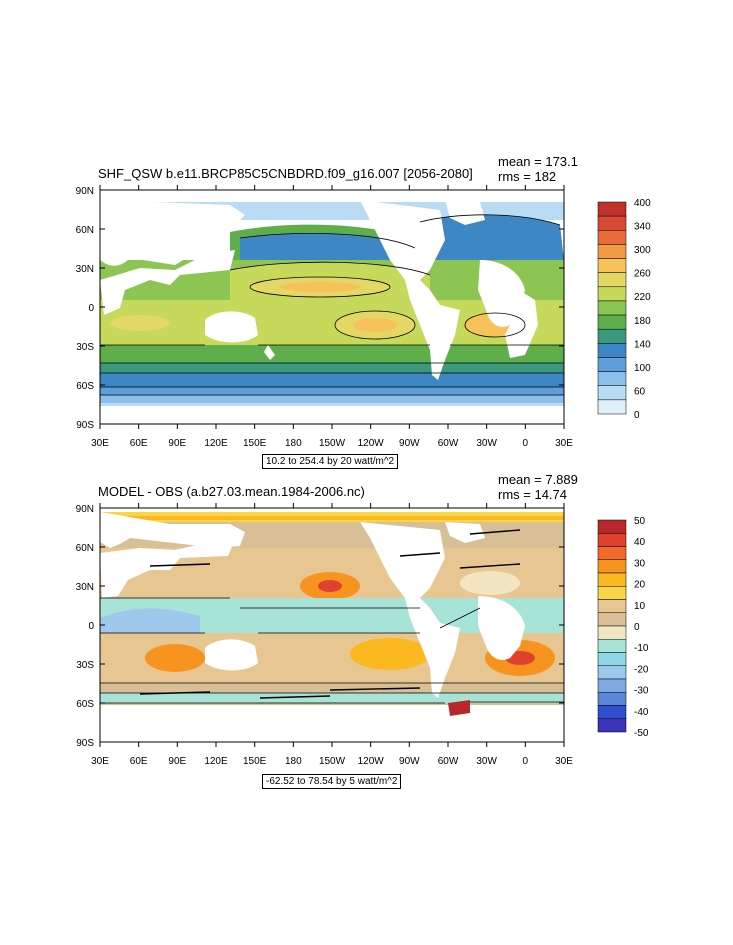 This screenshot has width=733, height=945. What do you see at coordinates (640, 521) in the screenshot?
I see `colorbar-label: 50` at bounding box center [640, 521].